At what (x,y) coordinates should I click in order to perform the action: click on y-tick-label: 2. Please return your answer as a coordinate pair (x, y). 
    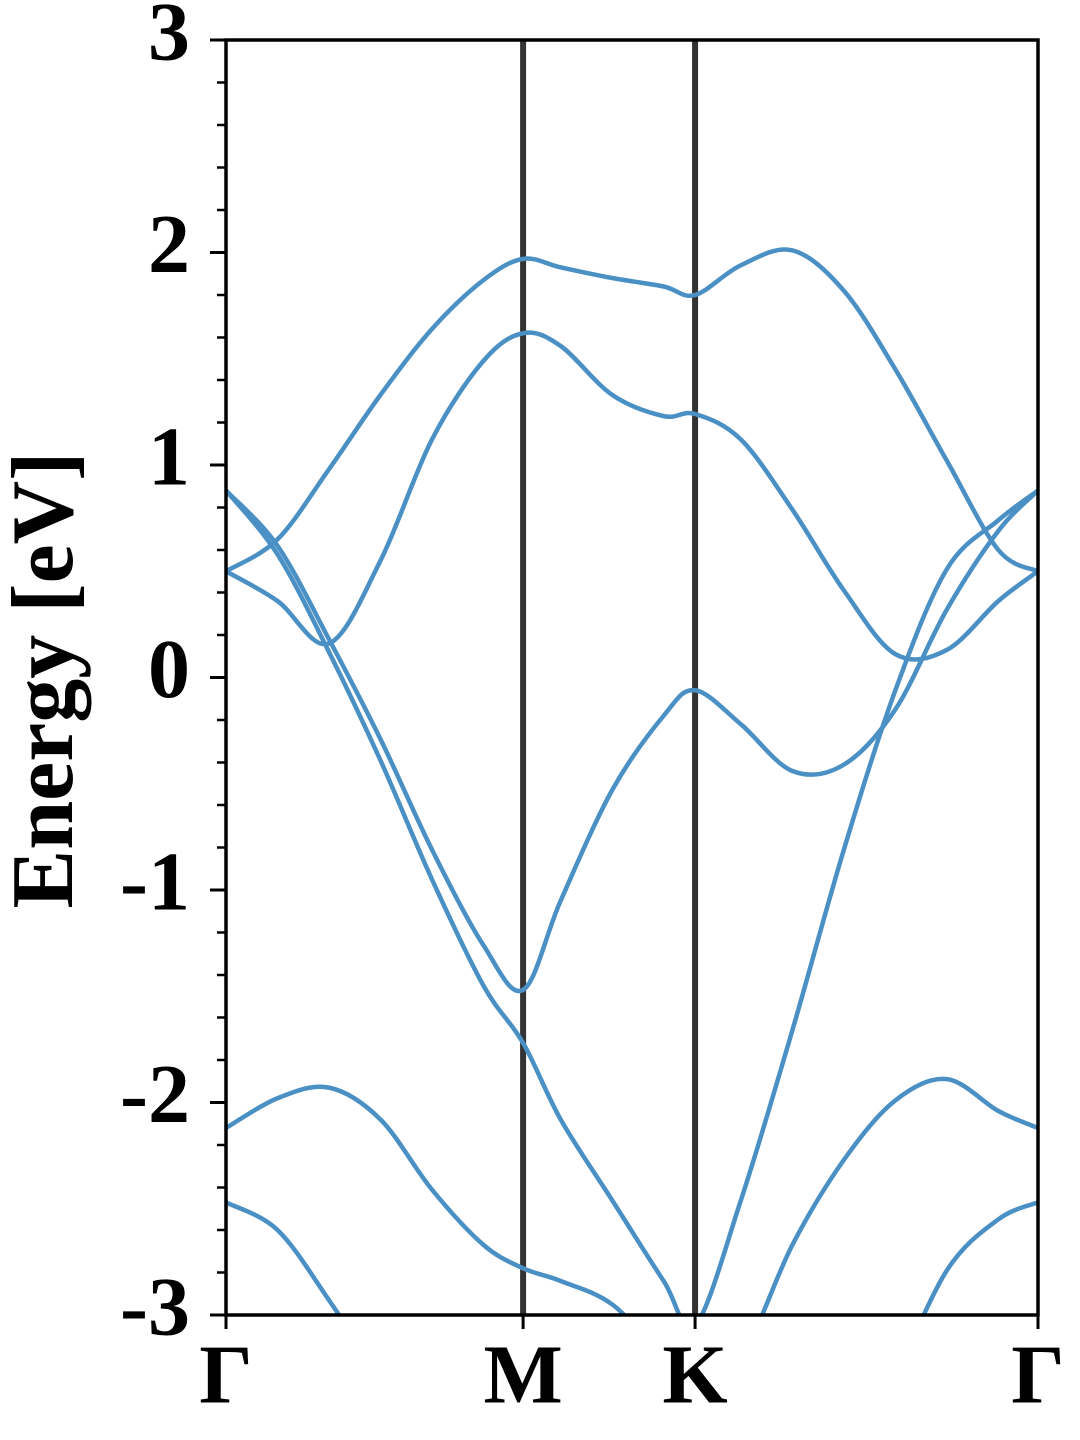
    Looking at the image, I should click on (169, 244).